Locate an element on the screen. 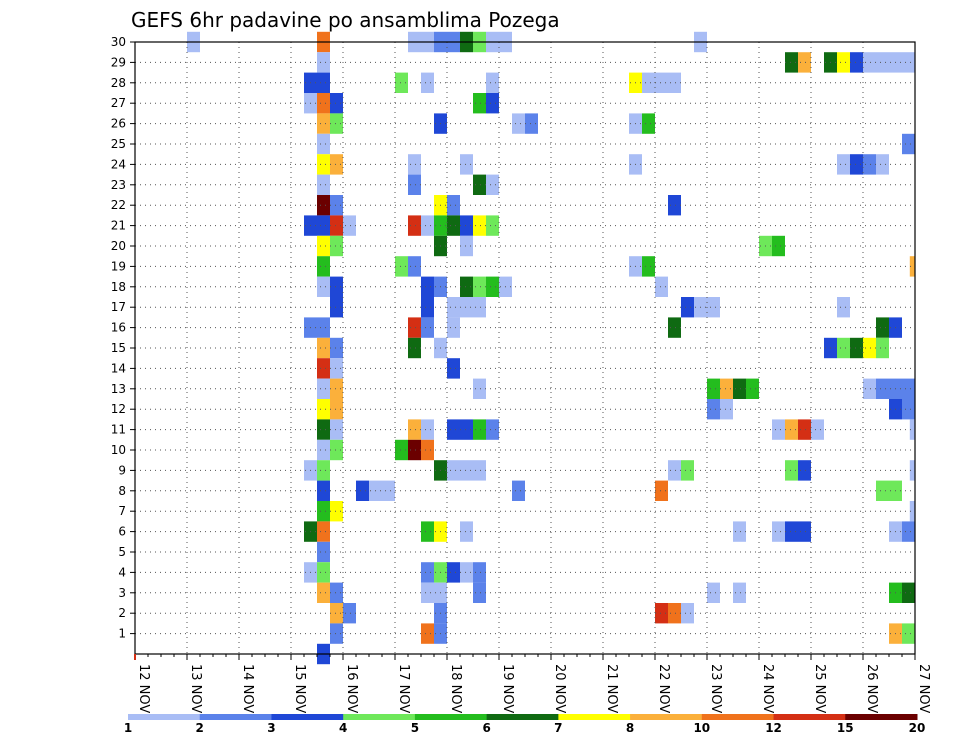 The height and width of the screenshot is (742, 960). x-tick-label: 24 NOV is located at coordinates (767, 688).